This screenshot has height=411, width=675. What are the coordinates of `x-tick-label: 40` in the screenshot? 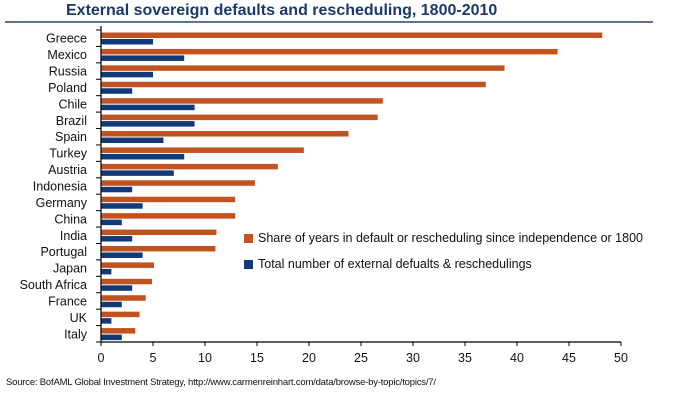 It's located at (517, 358).